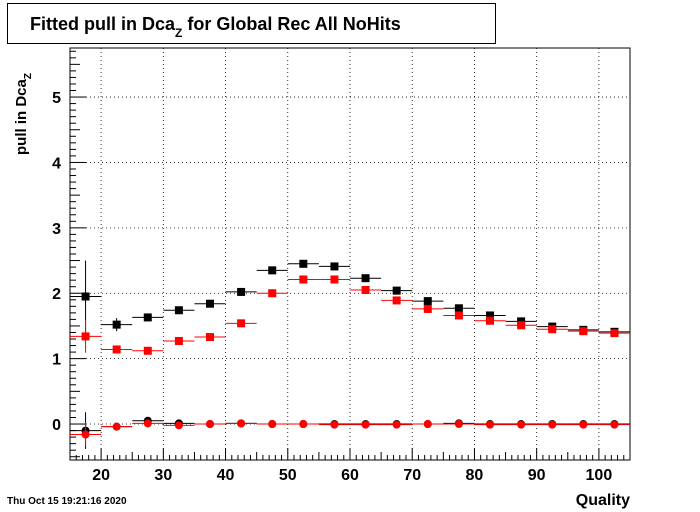 The height and width of the screenshot is (512, 700). I want to click on y-tick-label: 0, so click(56, 425).